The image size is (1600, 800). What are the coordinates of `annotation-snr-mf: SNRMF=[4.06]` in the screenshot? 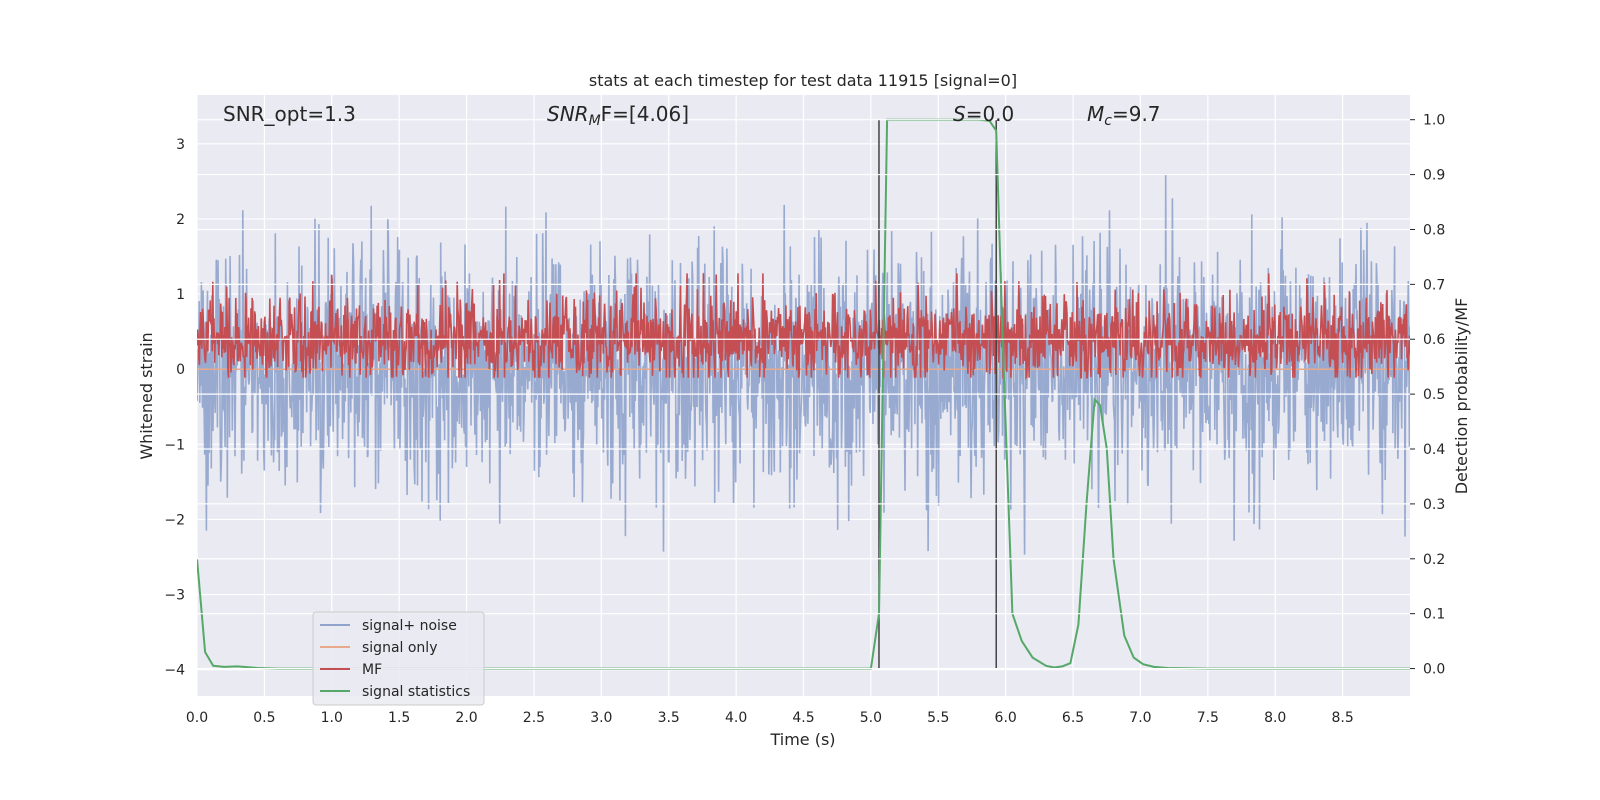 It's located at (618, 115).